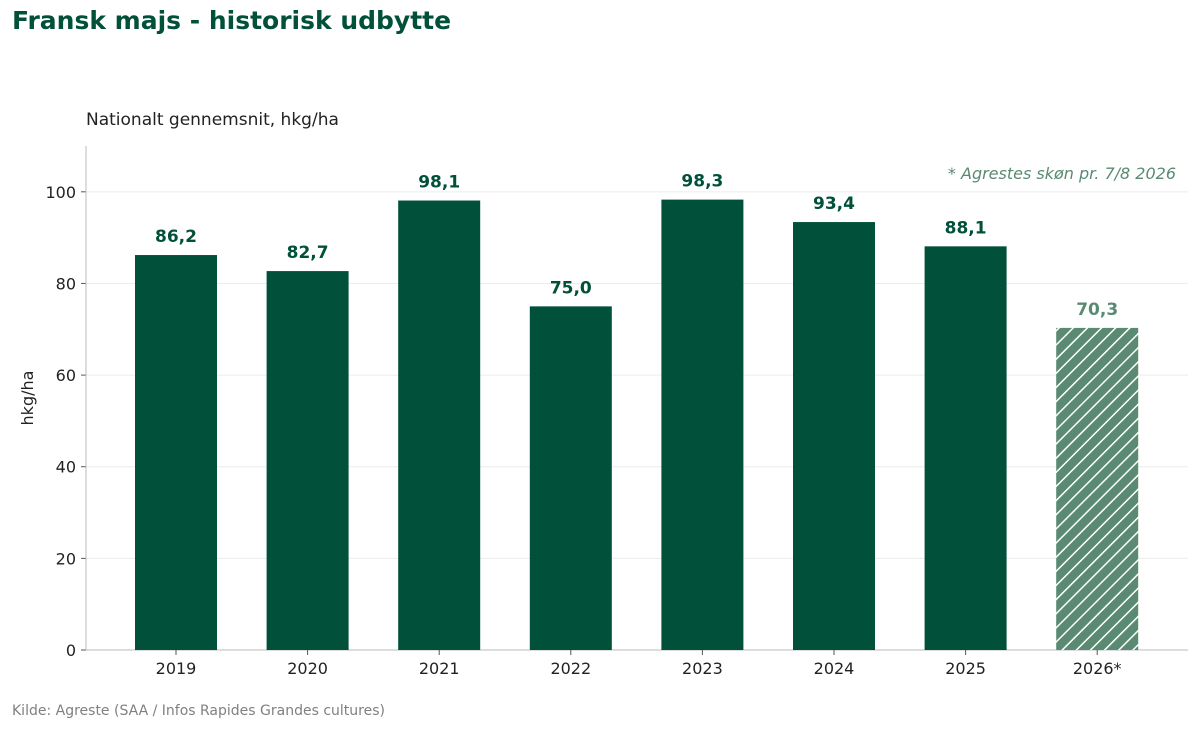  Describe the element at coordinates (1097, 668) in the screenshot. I see `x-tick-label: 2026*` at that location.